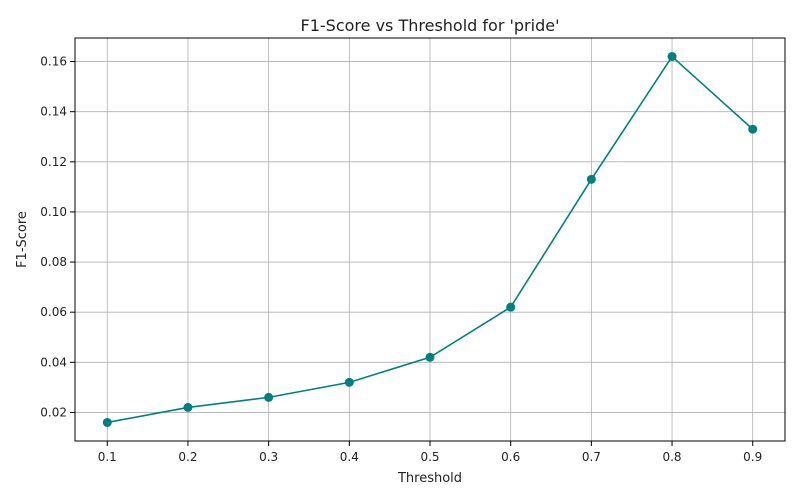  Describe the element at coordinates (349, 457) in the screenshot. I see `x-tick-label: 0.4` at that location.